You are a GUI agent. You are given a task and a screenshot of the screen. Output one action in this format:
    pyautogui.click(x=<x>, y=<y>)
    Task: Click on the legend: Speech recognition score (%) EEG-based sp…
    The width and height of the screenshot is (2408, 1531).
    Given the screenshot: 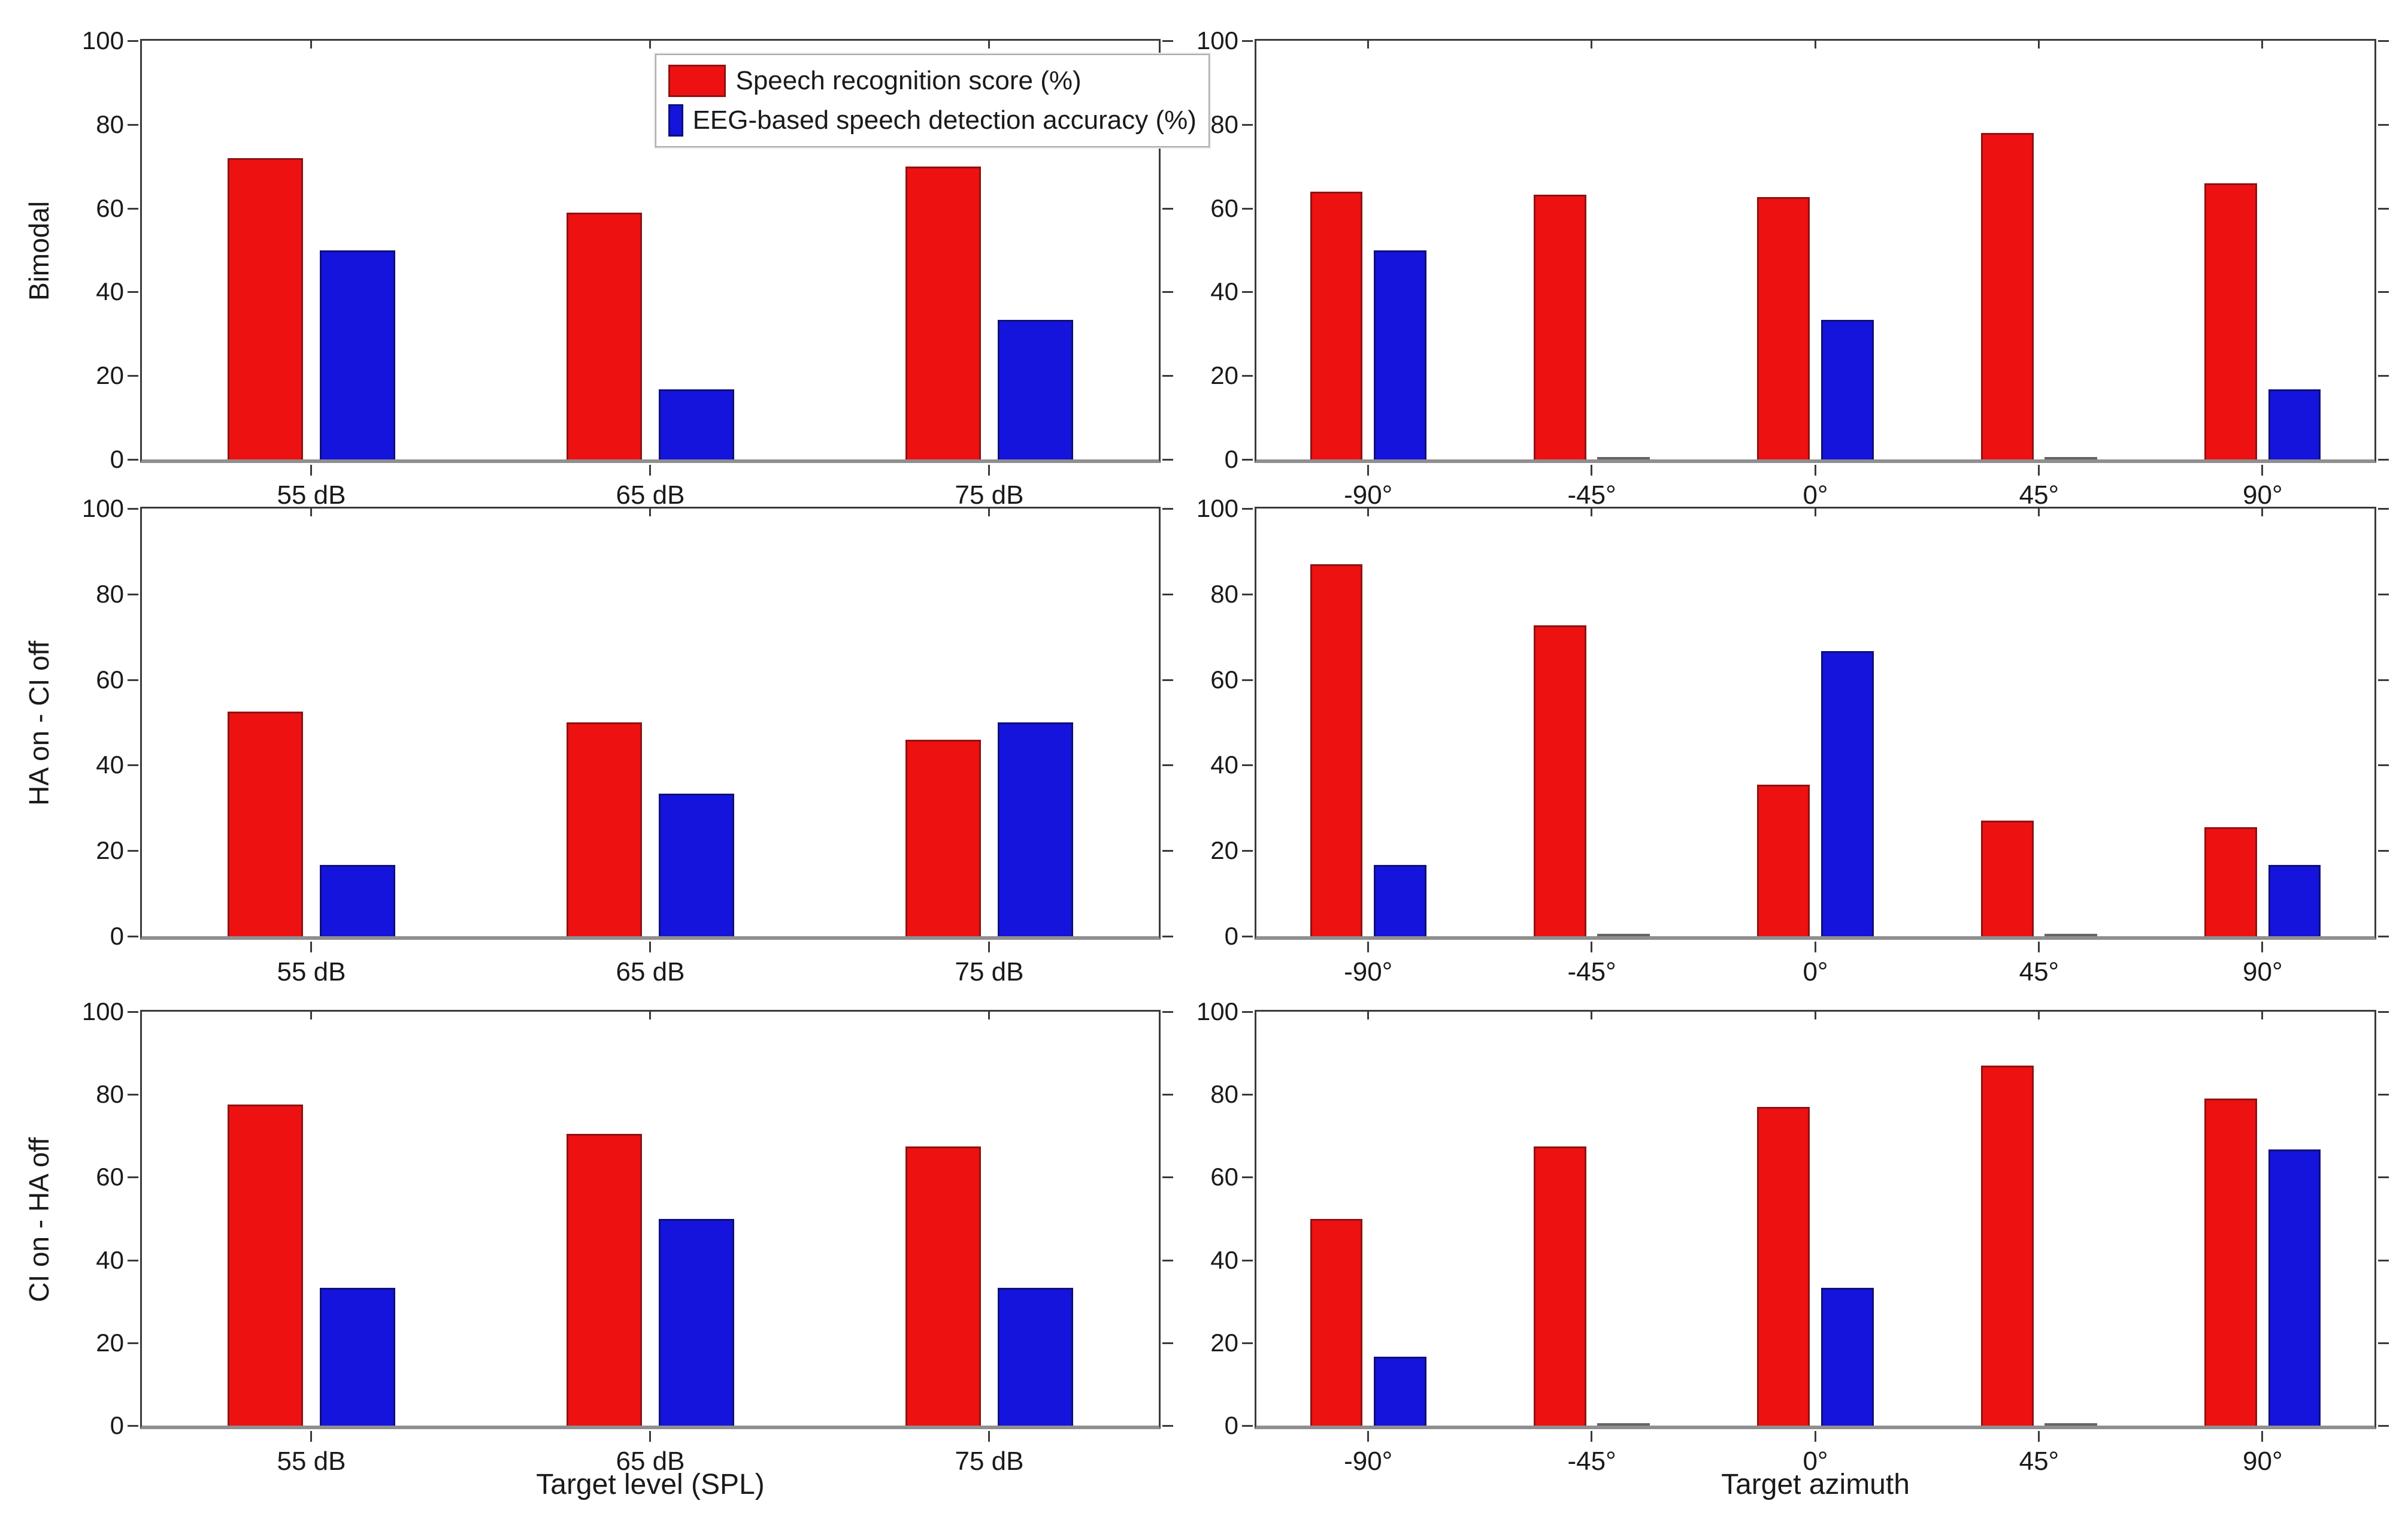 What is the action you would take?
    pyautogui.click(x=932, y=101)
    